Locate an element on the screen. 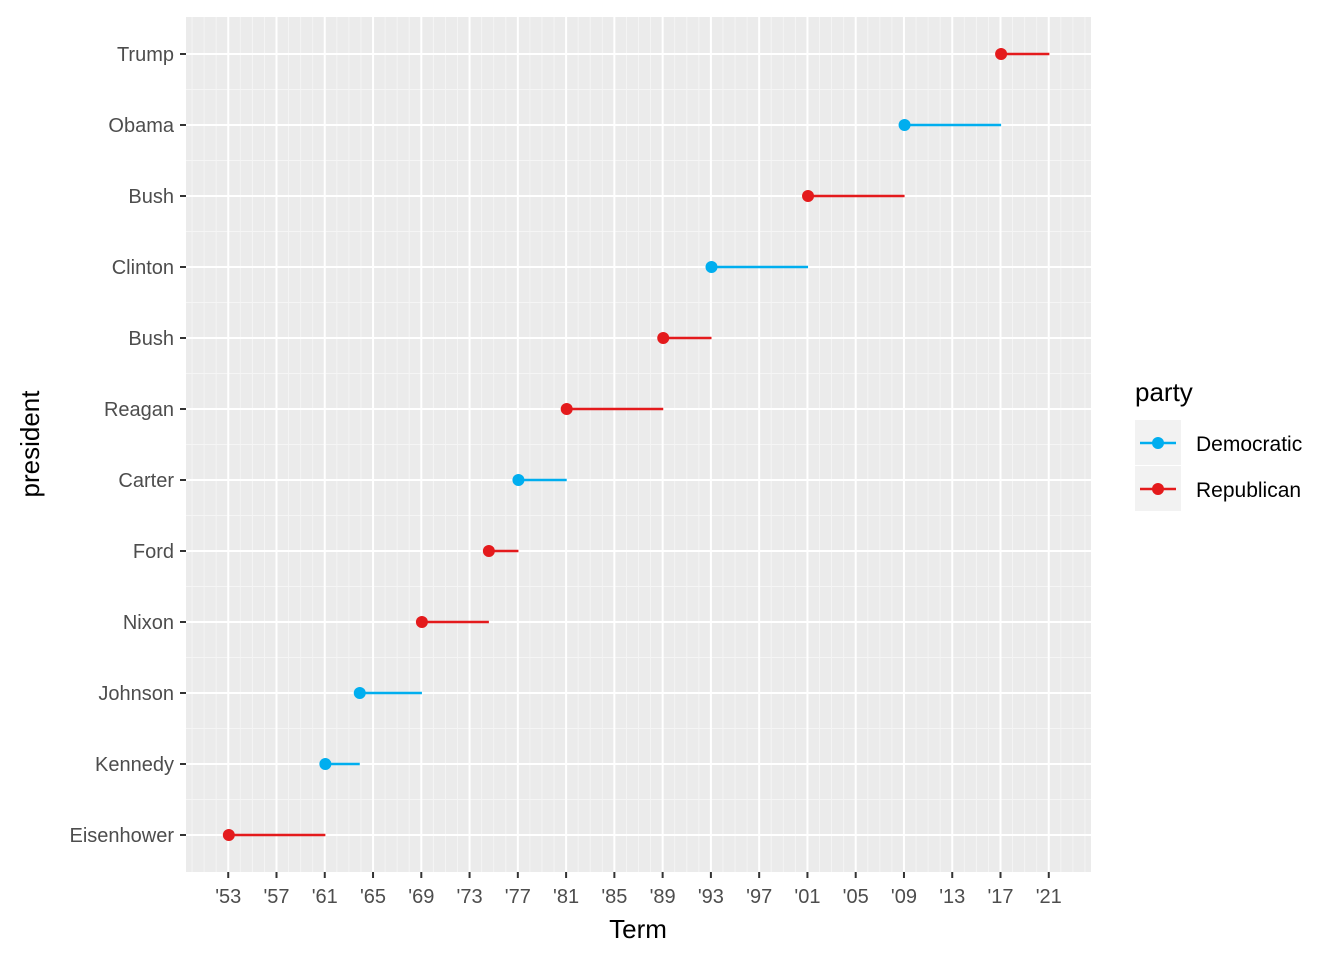 This screenshot has height=960, width=1344. x-tick-label: '85 is located at coordinates (614, 897).